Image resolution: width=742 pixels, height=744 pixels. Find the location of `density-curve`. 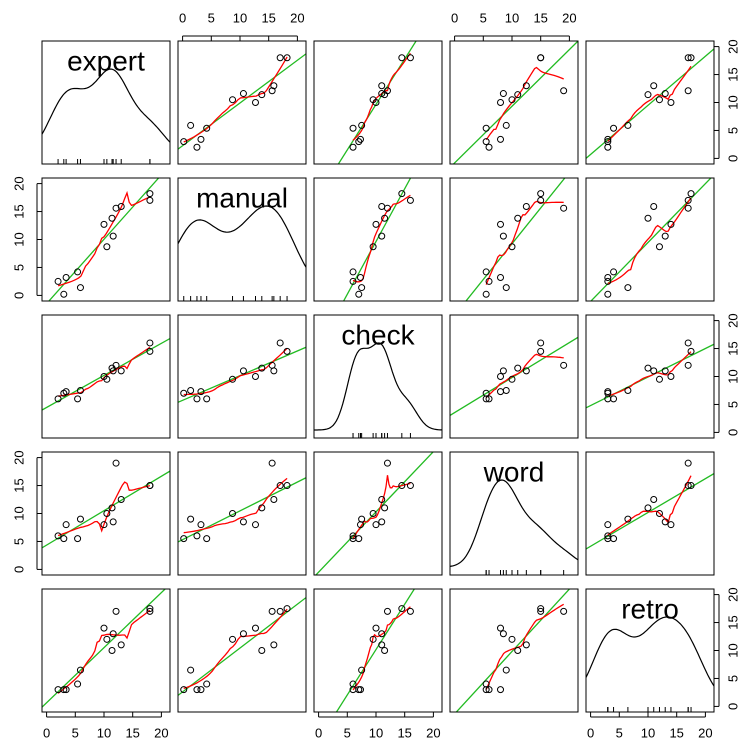

density-curve is located at coordinates (378, 386).